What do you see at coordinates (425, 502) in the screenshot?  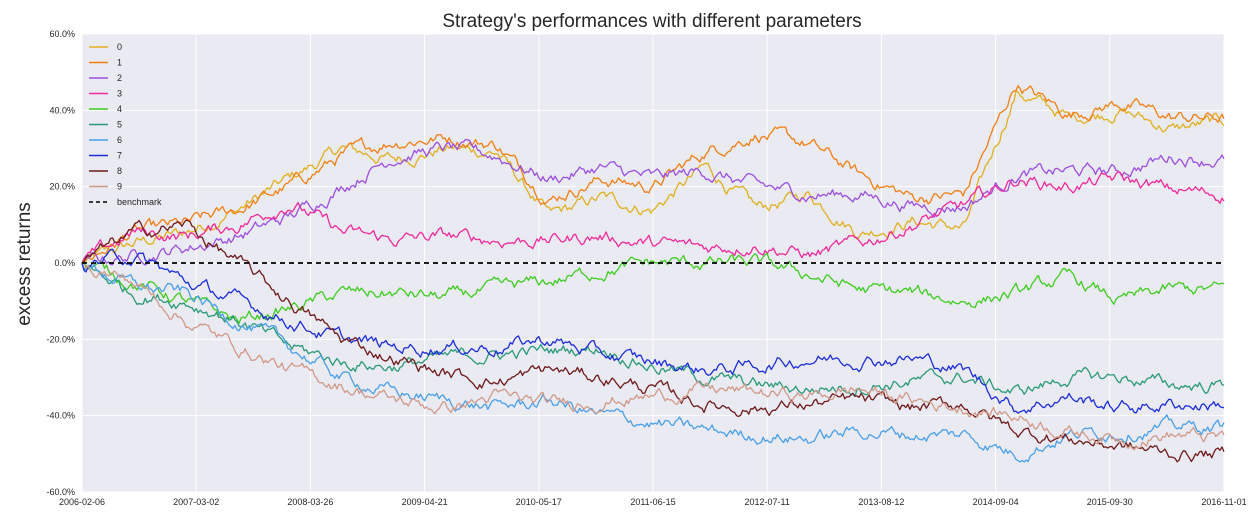 I see `x-tick-label: 2009-04-21` at bounding box center [425, 502].